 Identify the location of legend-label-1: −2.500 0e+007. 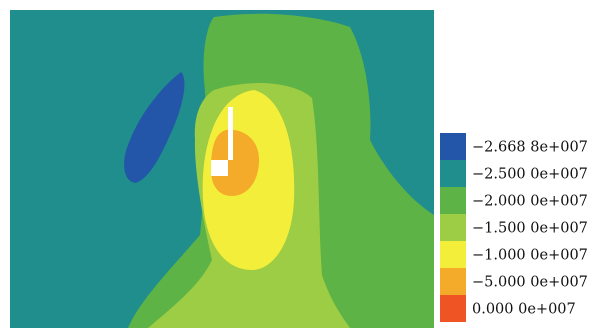
(530, 175).